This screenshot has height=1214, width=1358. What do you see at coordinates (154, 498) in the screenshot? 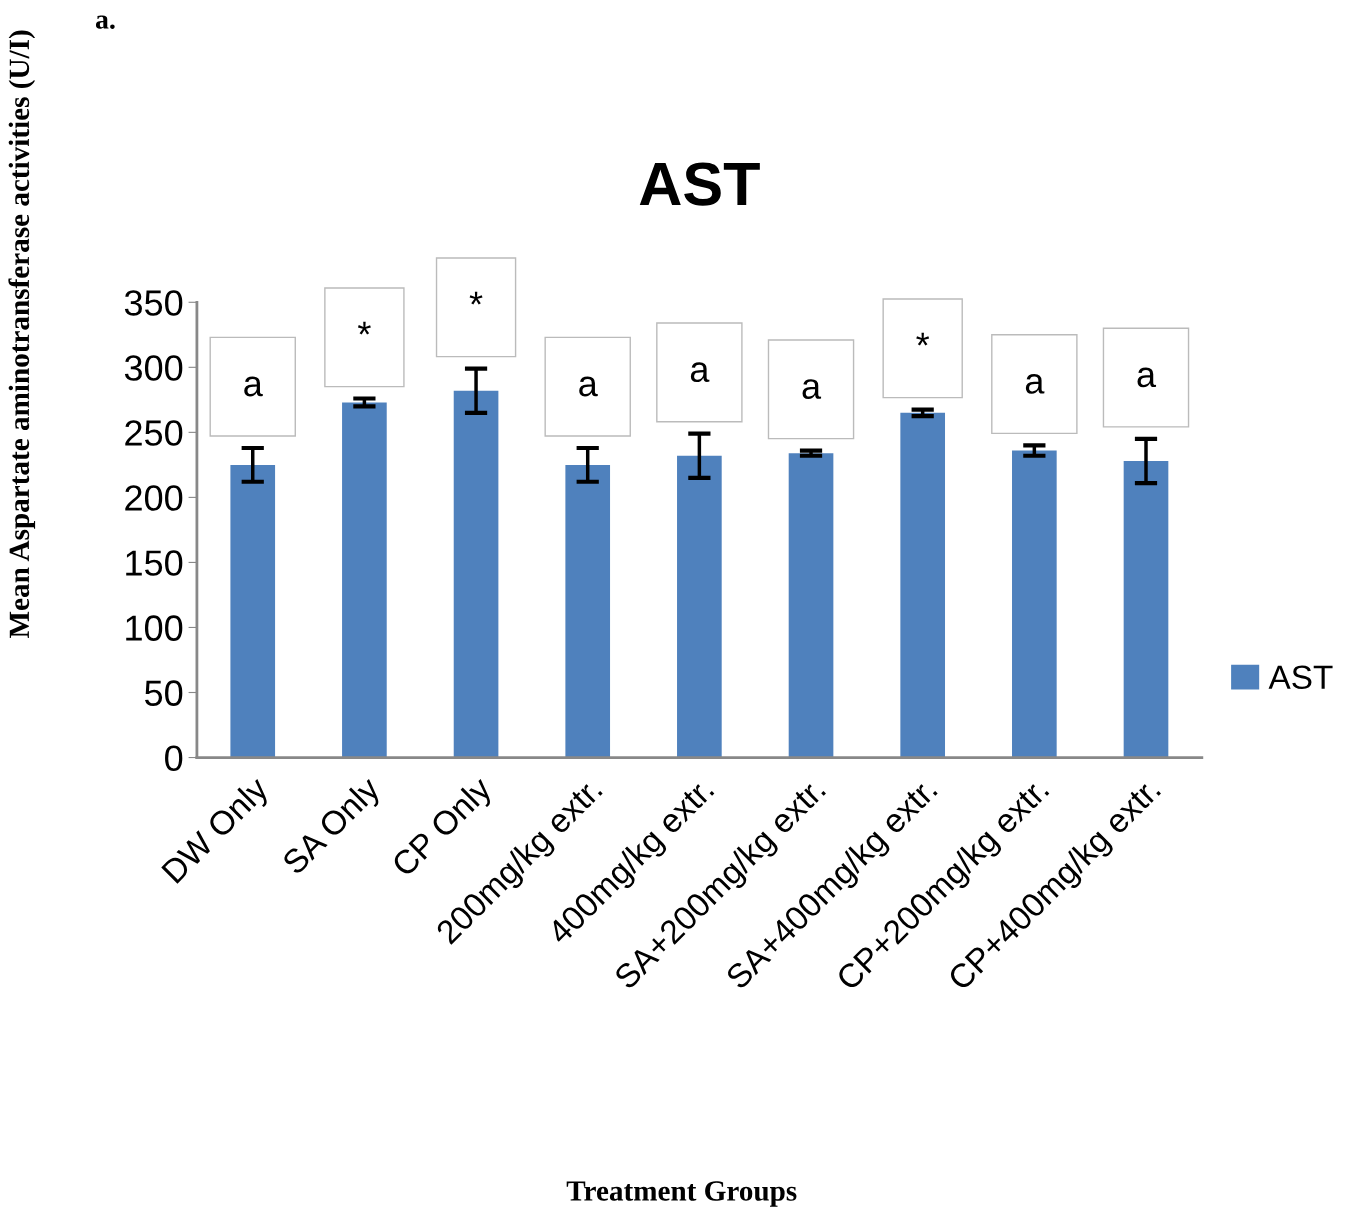
I see `y-tick-label: 200` at bounding box center [154, 498].